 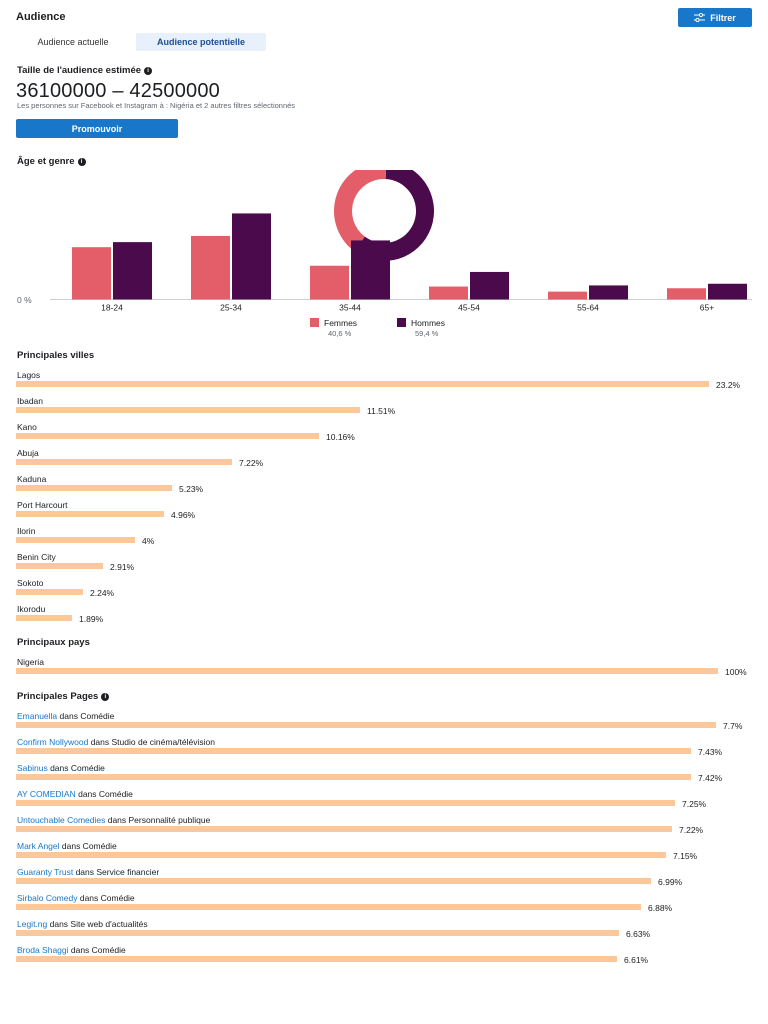 What do you see at coordinates (350, 308) in the screenshot?
I see `x-tick-label: 35-44` at bounding box center [350, 308].